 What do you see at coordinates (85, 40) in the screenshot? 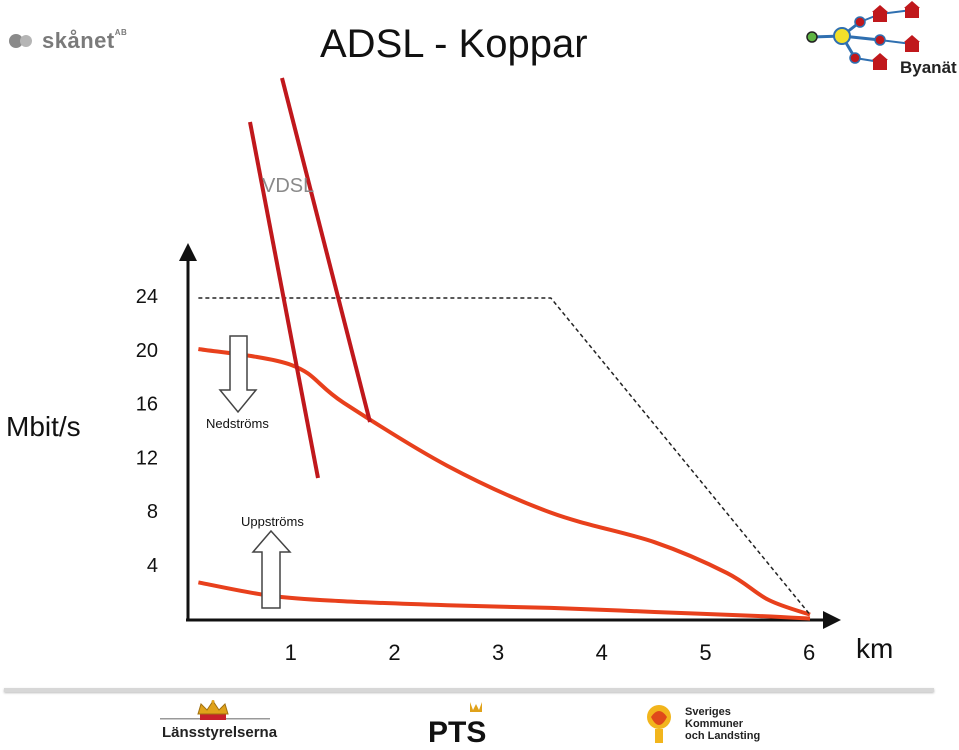
I see `skanet-logo-text: skånetAB` at bounding box center [85, 40].